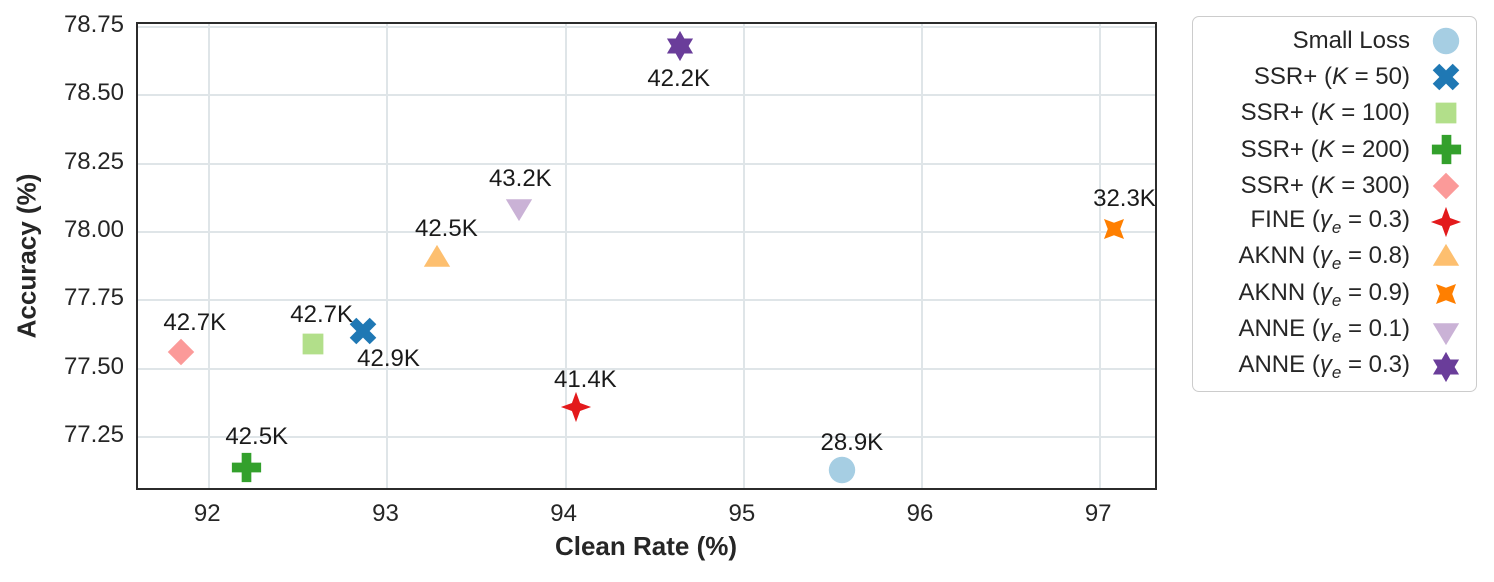 This screenshot has height=582, width=1494. What do you see at coordinates (920, 513) in the screenshot?
I see `x-tick-label: 96` at bounding box center [920, 513].